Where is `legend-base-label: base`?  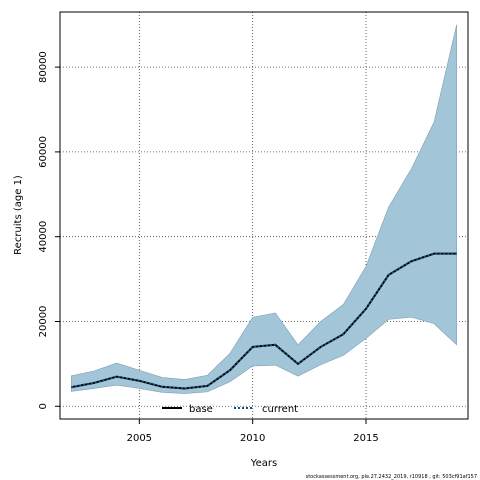
legend-base-label: base is located at coordinates (201, 409).